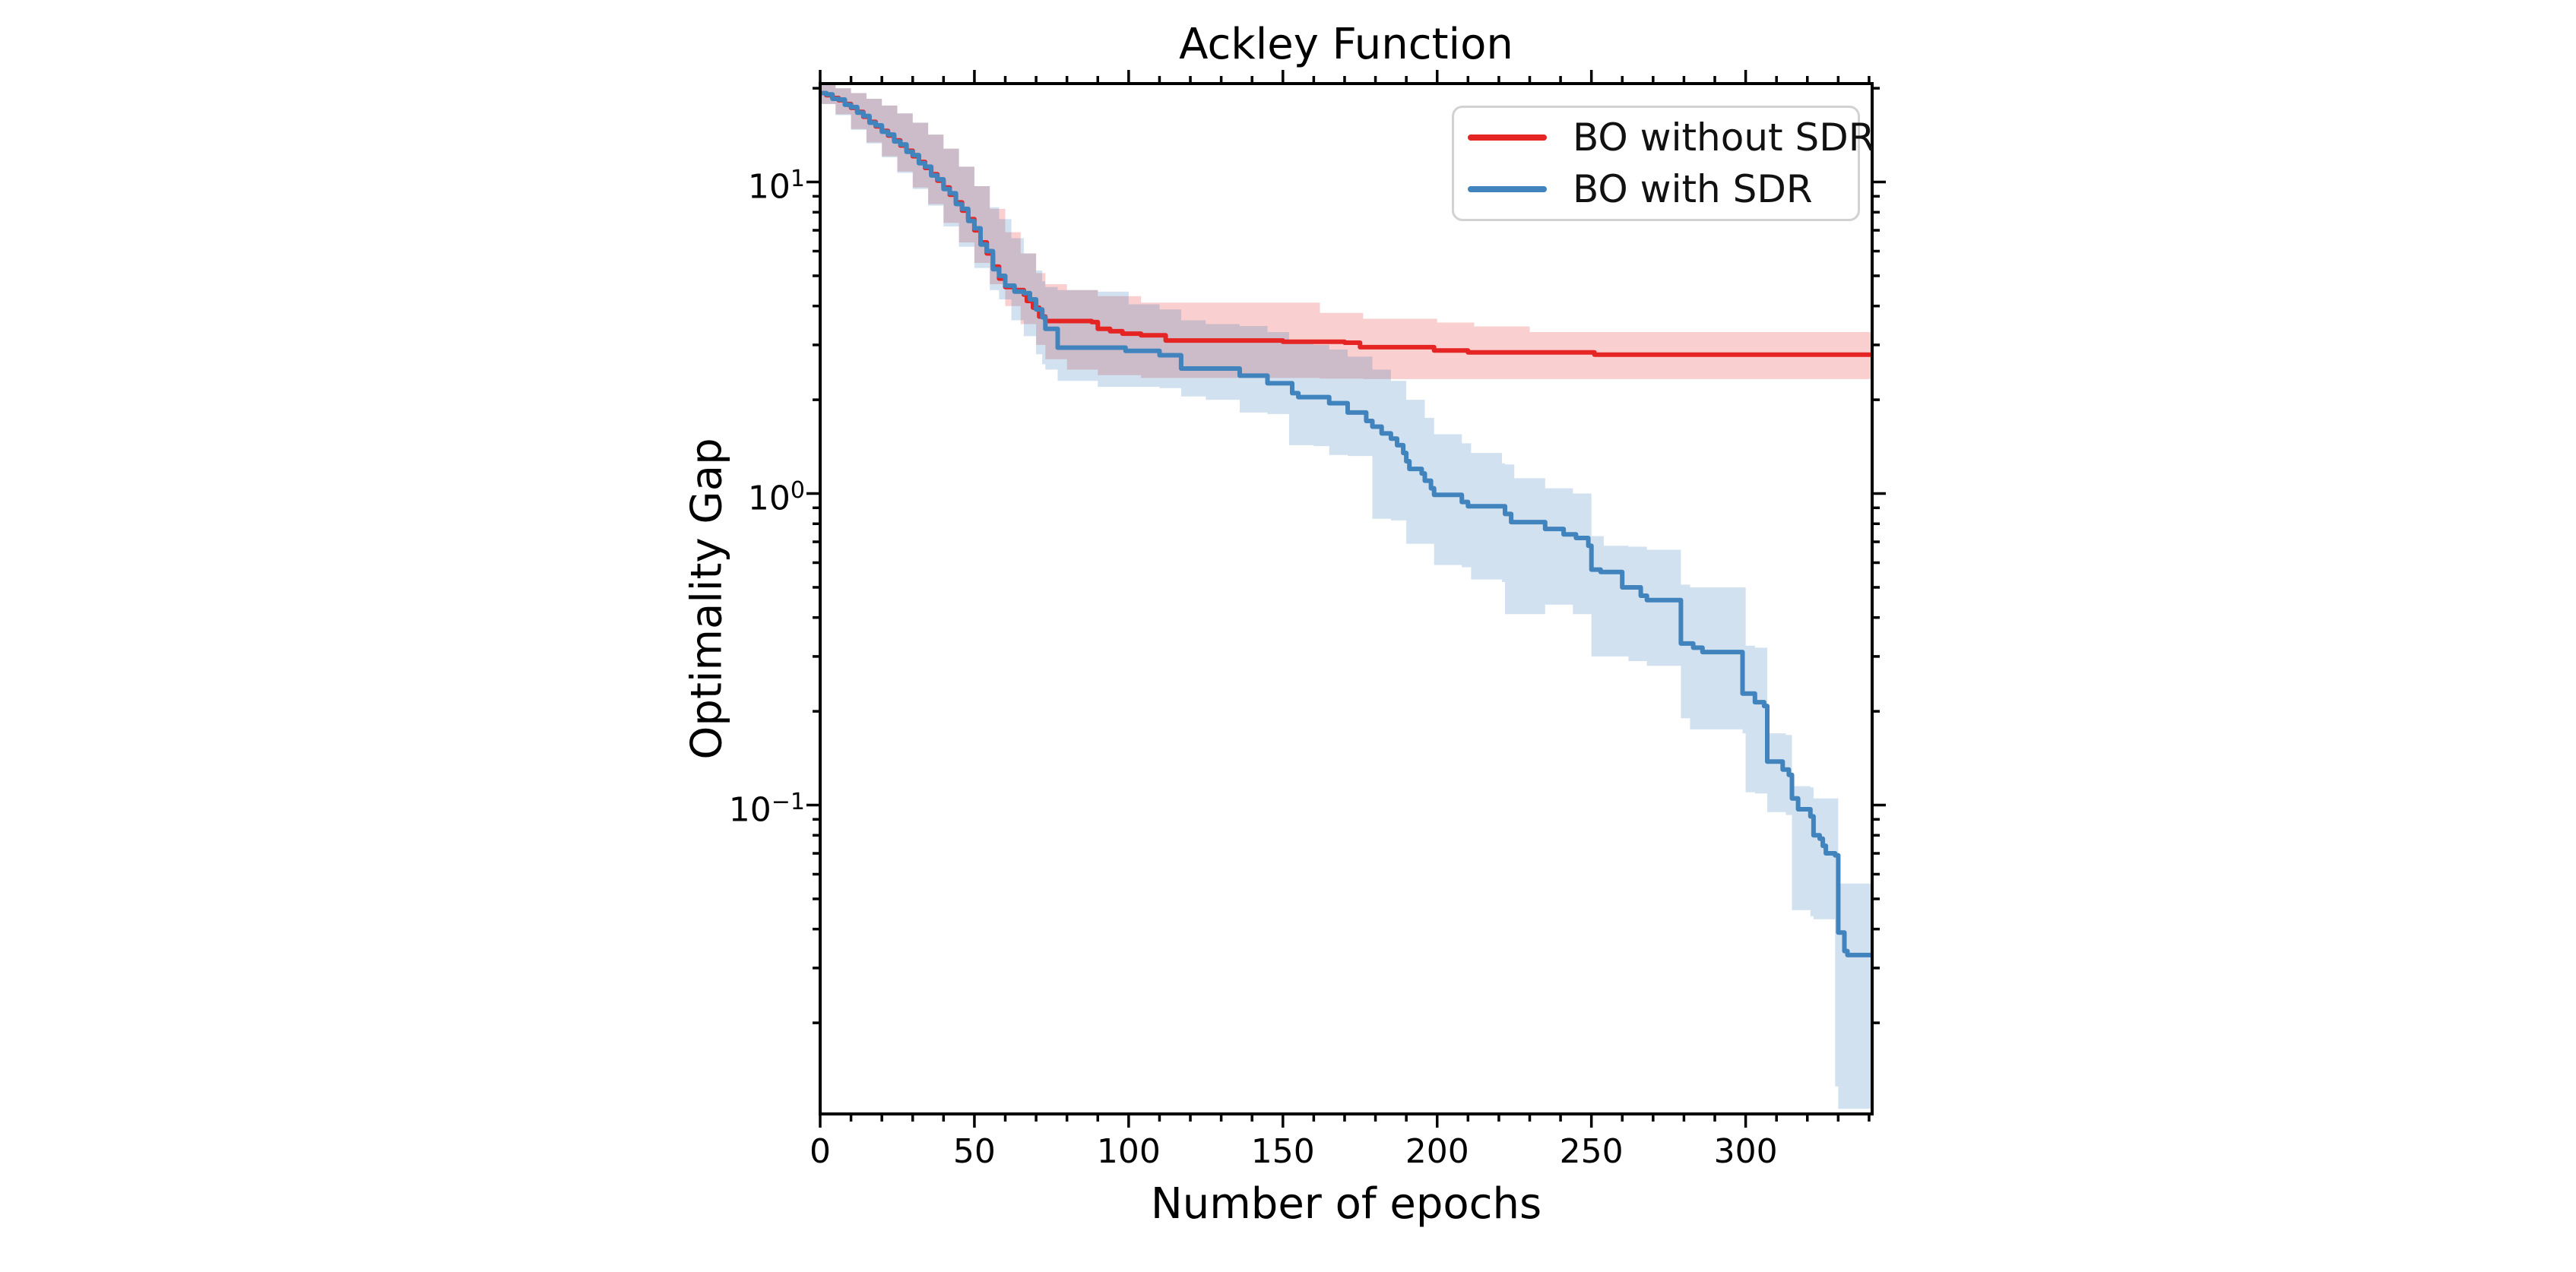 The height and width of the screenshot is (1272, 2576). I want to click on x-tick-label: 250, so click(1591, 1151).